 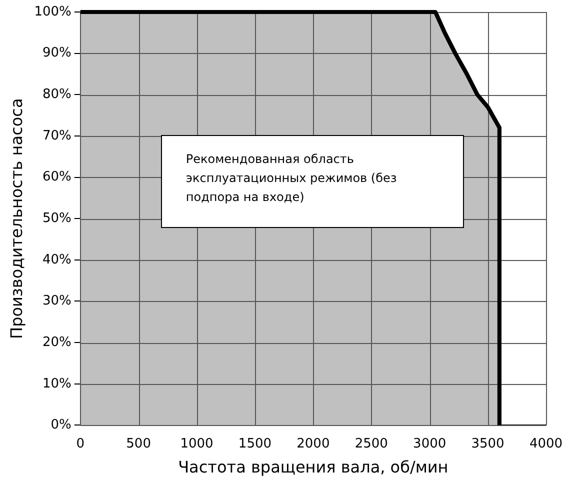 What do you see at coordinates (80, 444) in the screenshot?
I see `x-tick-label: 0` at bounding box center [80, 444].